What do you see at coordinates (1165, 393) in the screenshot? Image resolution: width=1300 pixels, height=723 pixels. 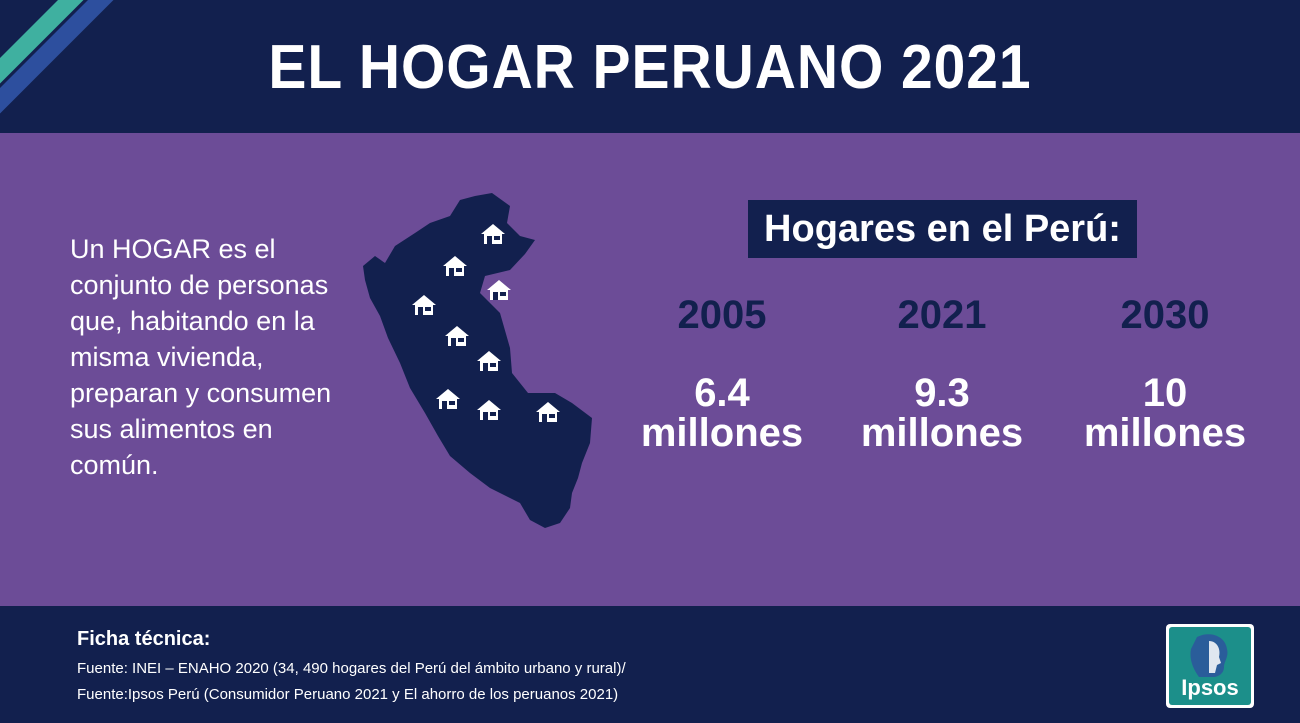 I see `stat-value: 10` at bounding box center [1165, 393].